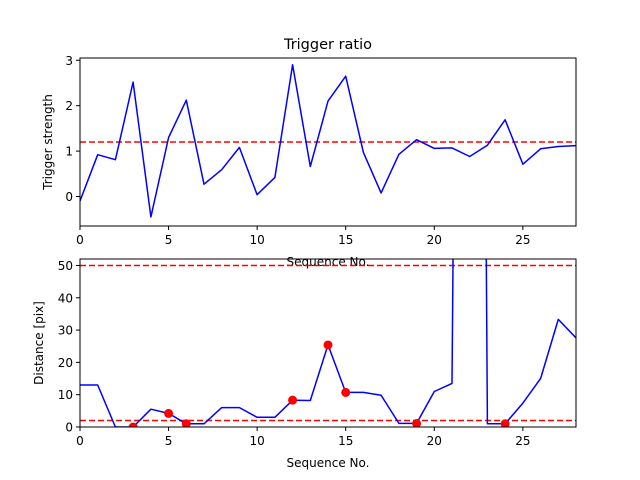 The height and width of the screenshot is (480, 640). What do you see at coordinates (69, 61) in the screenshot?
I see `y-tick-label: 3` at bounding box center [69, 61].